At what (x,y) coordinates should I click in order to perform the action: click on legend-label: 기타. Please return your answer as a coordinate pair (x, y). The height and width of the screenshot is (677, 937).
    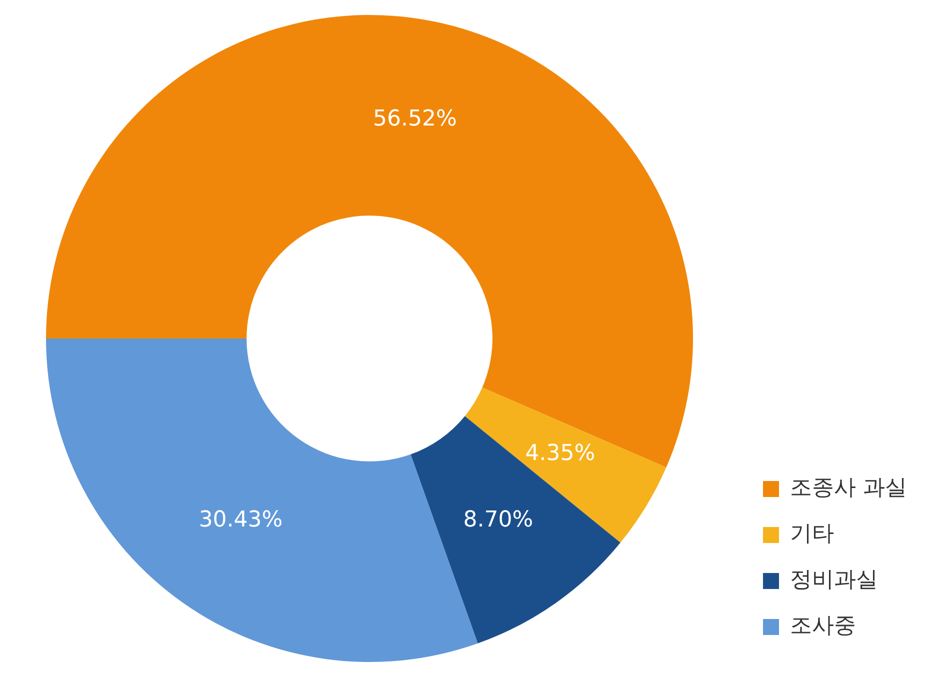
    Looking at the image, I should click on (812, 534).